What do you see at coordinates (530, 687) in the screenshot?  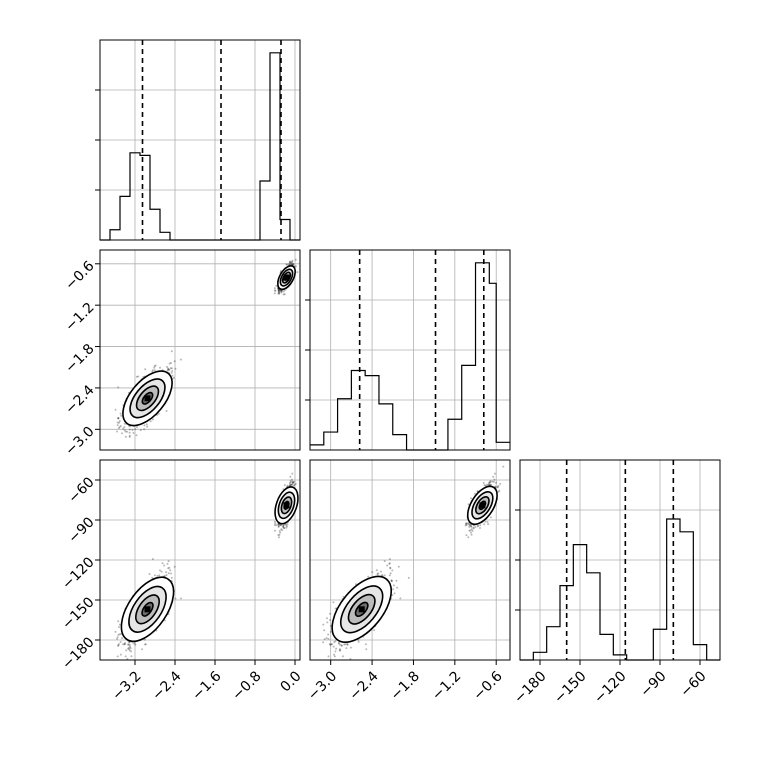 I see `x-tick-label-p3-0: −180` at bounding box center [530, 687].